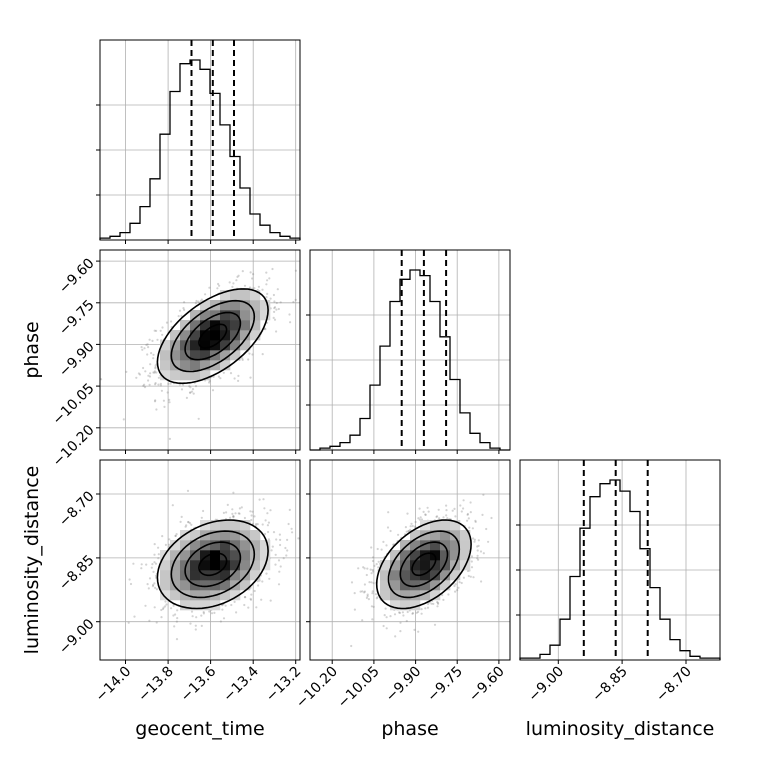  I want to click on histogram-geocent_time, so click(200, 149).